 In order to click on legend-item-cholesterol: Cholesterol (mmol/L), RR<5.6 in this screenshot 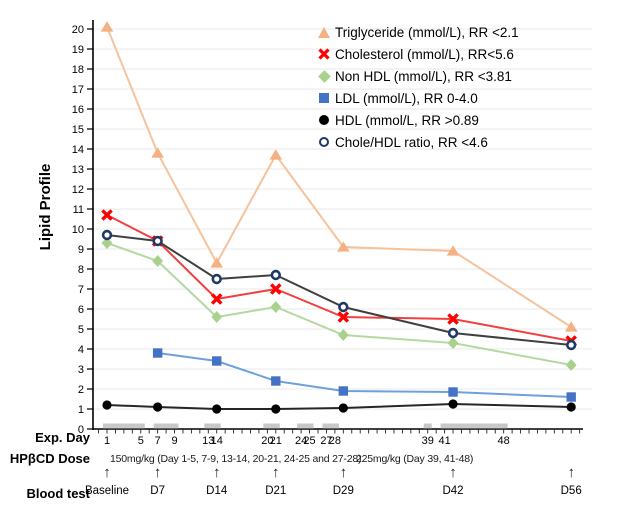, I will do `click(417, 54)`.